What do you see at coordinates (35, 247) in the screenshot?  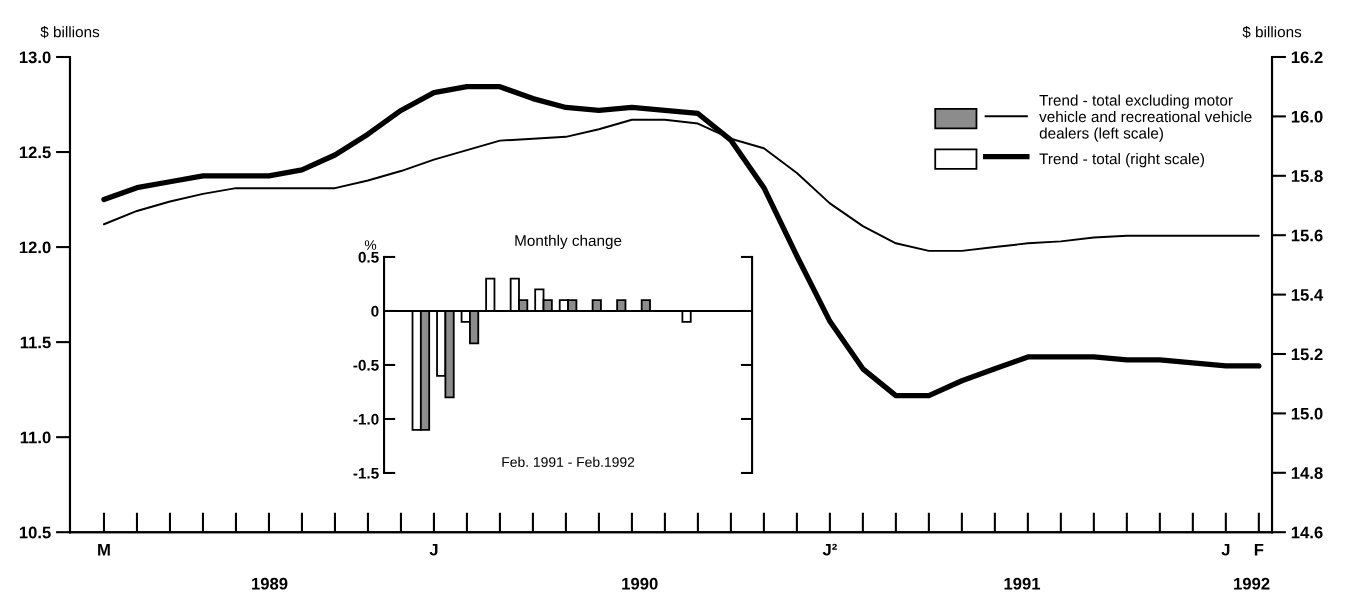 I see `y-tick-label: 12.0` at bounding box center [35, 247].